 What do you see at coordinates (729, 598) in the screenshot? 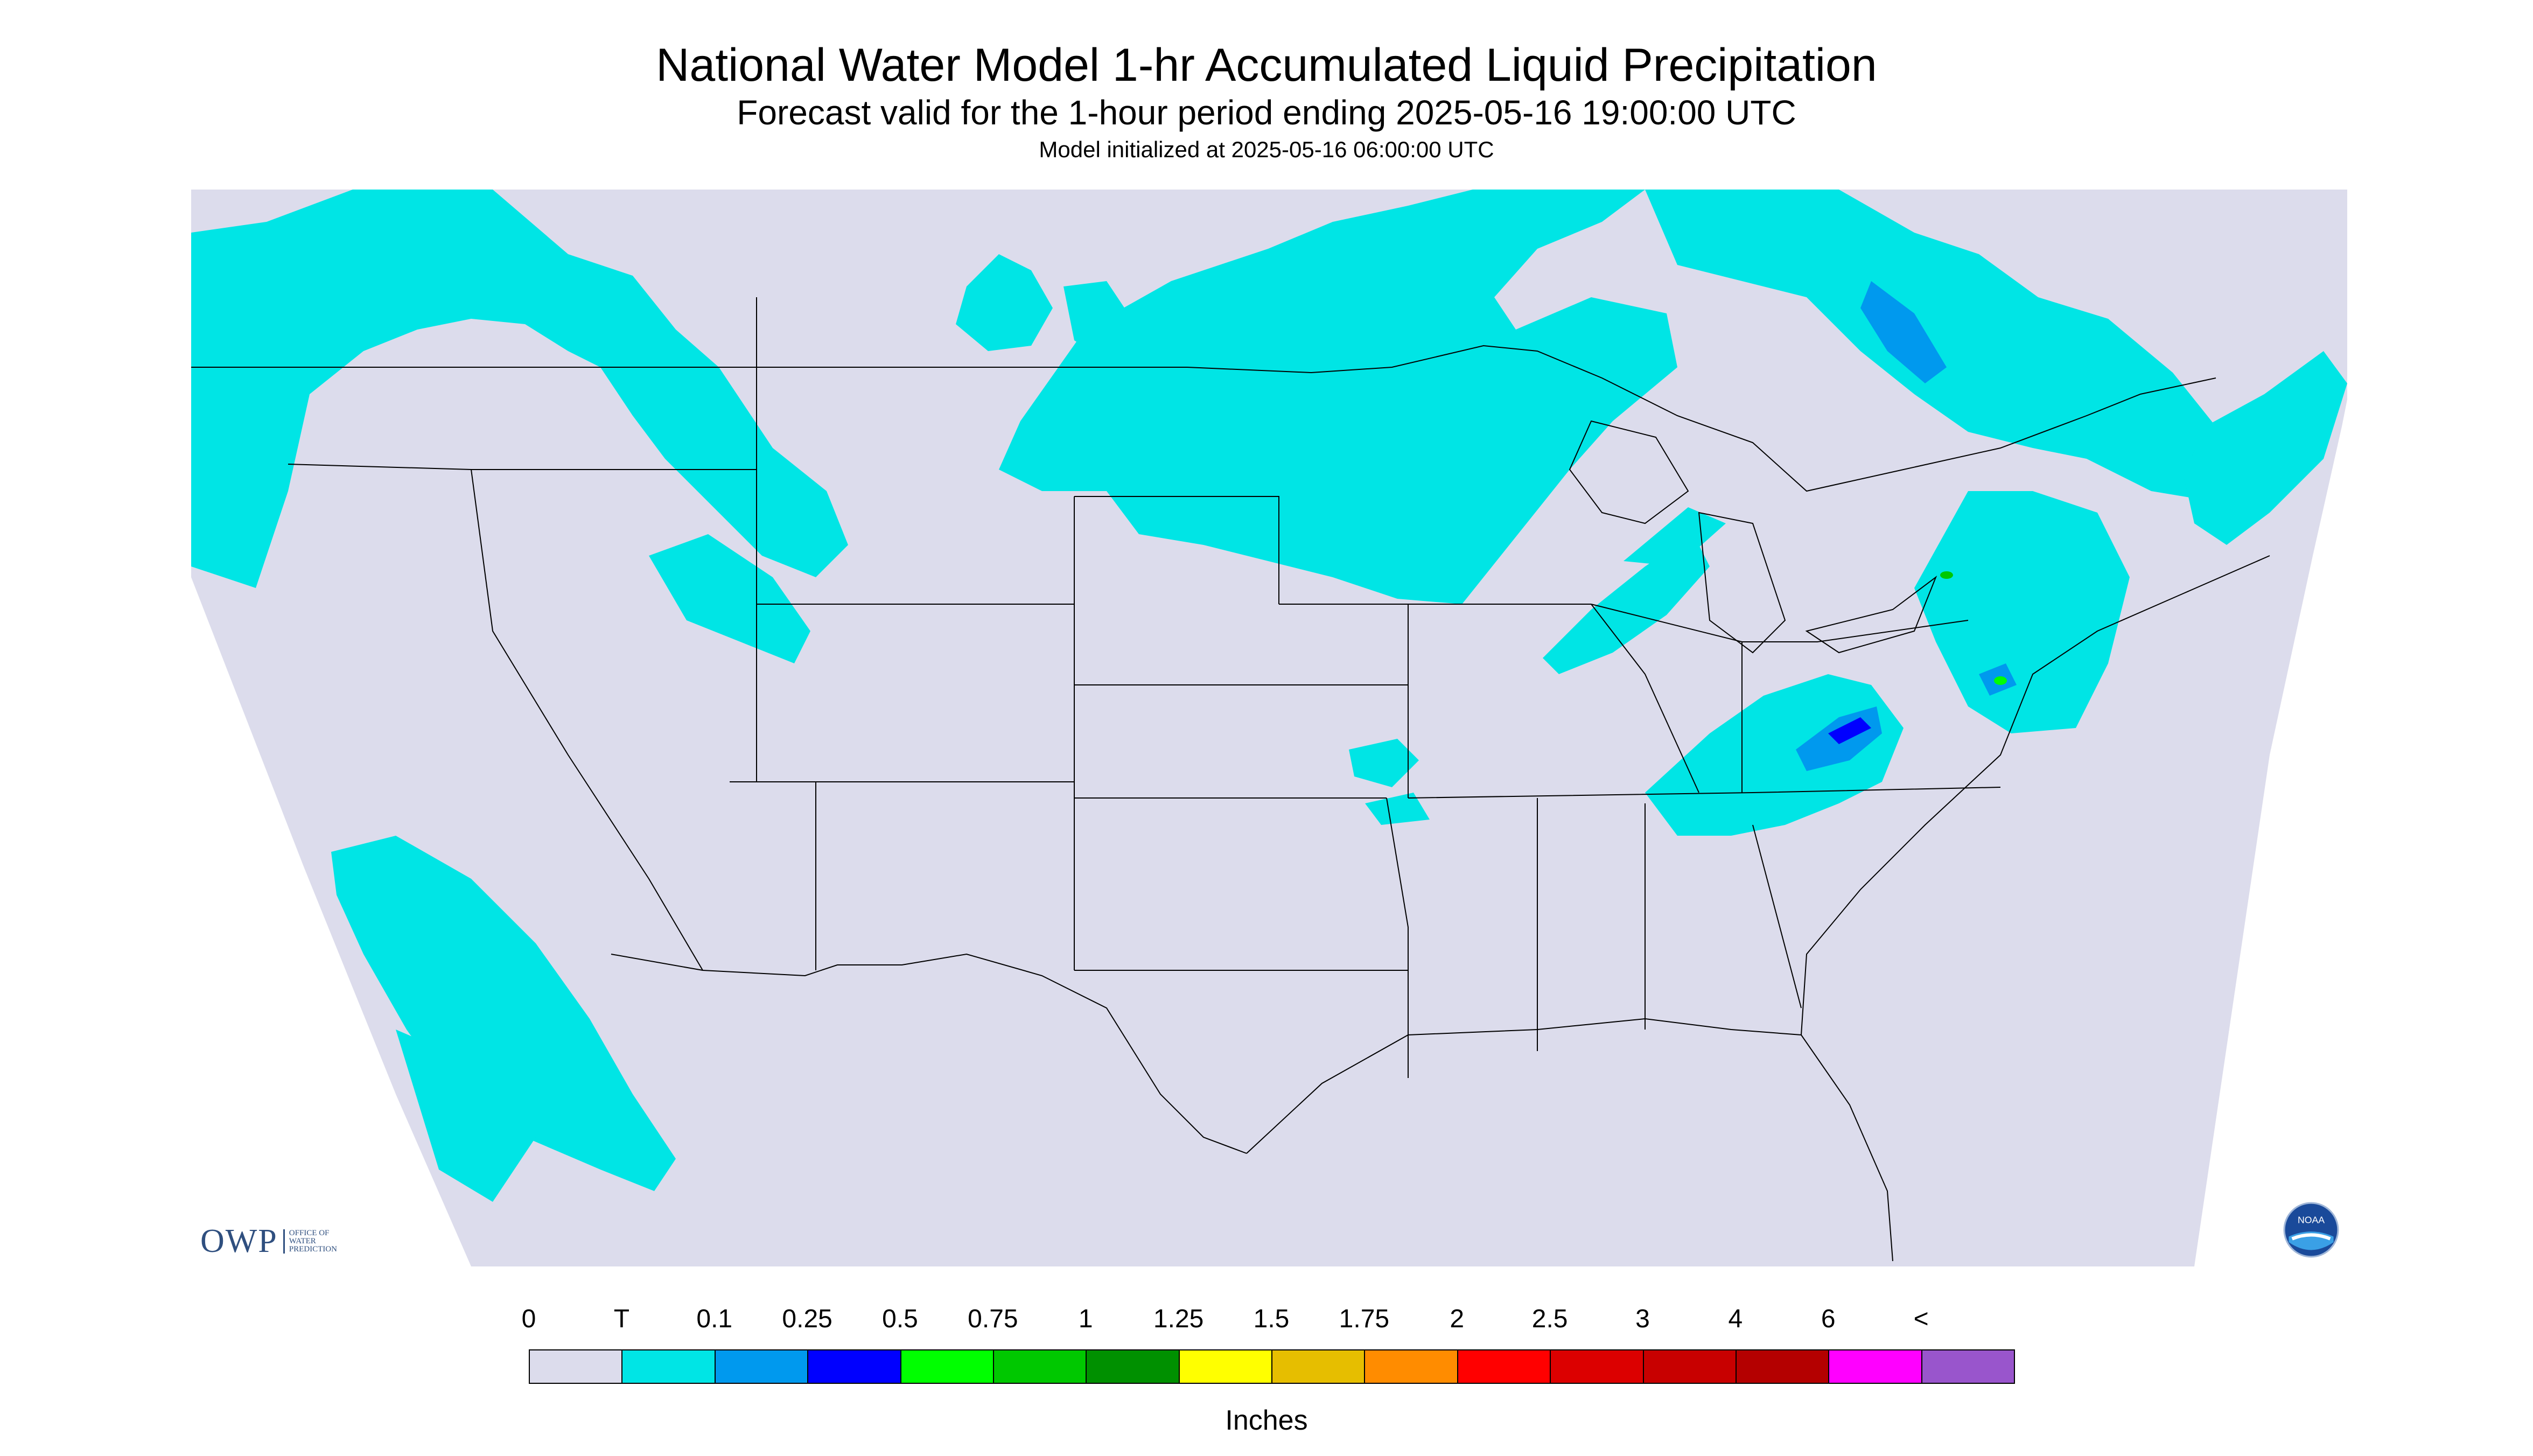
I see `precip-area-idaho` at bounding box center [729, 598].